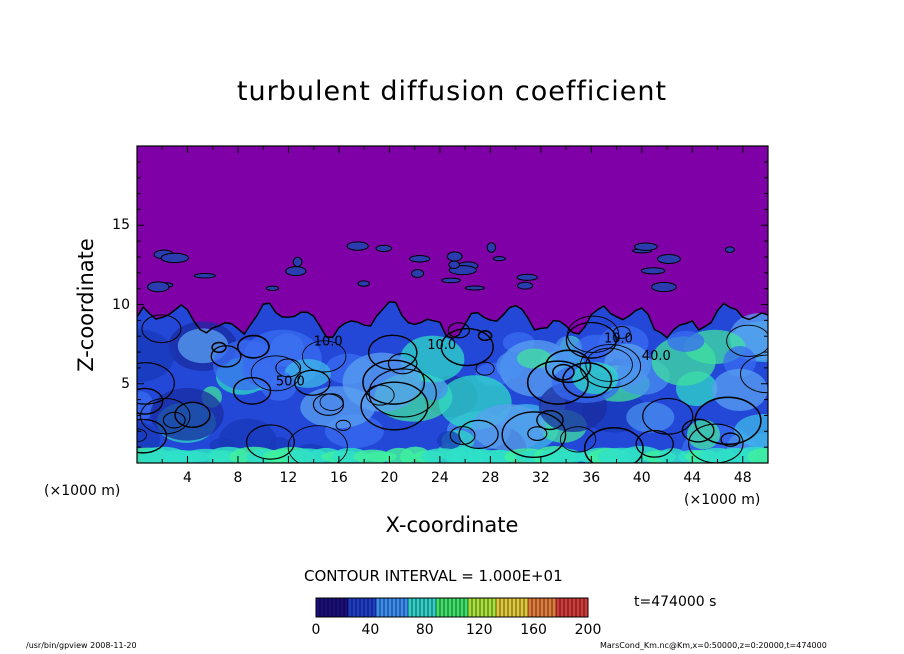 This screenshot has width=904, height=654. What do you see at coordinates (288, 478) in the screenshot?
I see `x-tick-label: 12` at bounding box center [288, 478].